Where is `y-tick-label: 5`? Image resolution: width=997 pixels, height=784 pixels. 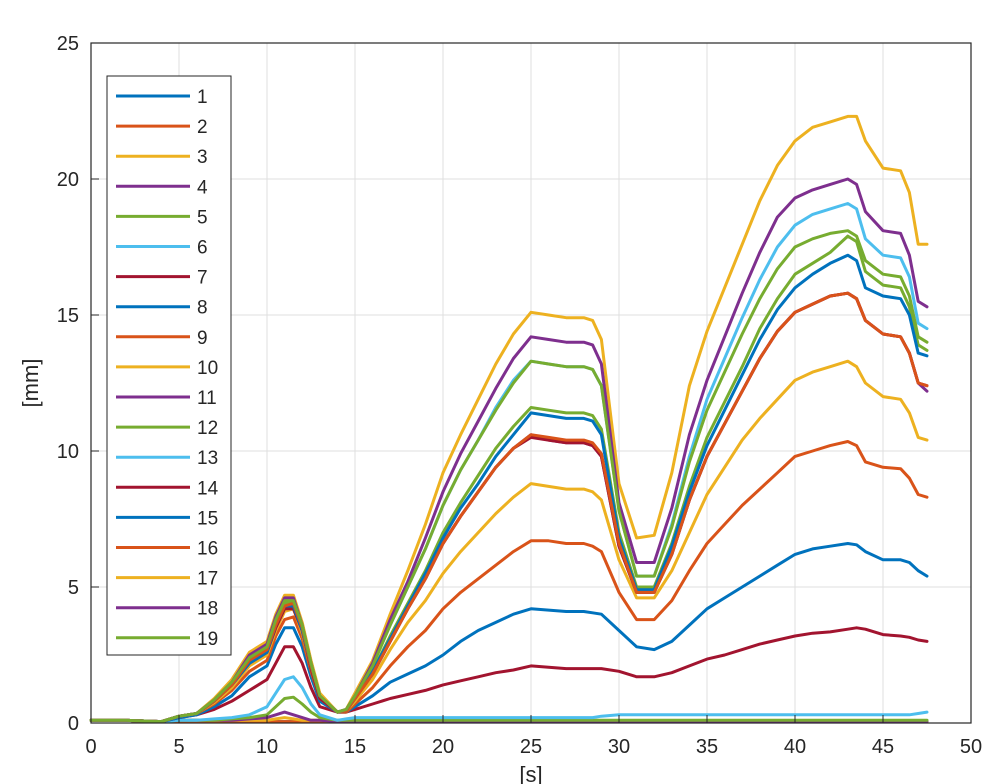
y-tick-label: 5 is located at coordinates (73, 588).